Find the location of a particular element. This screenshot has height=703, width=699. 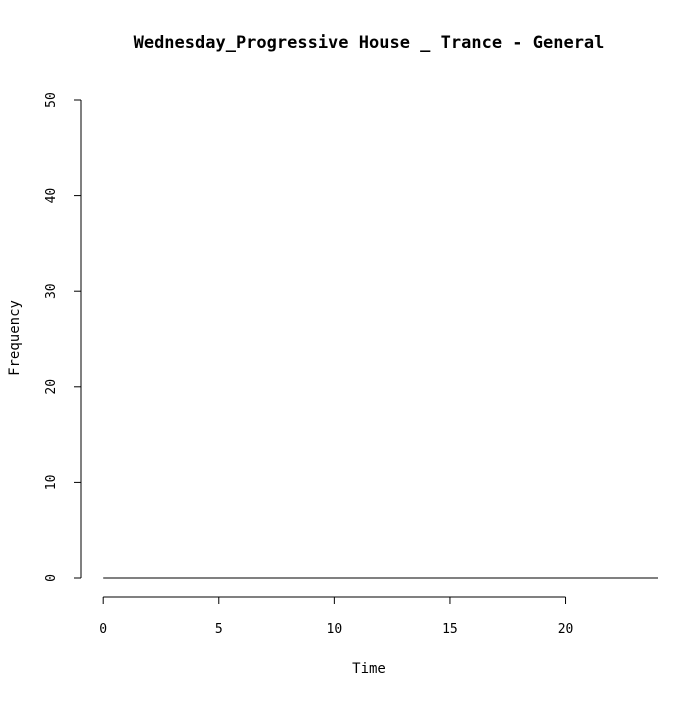

x-tick-label: 15 is located at coordinates (450, 629).